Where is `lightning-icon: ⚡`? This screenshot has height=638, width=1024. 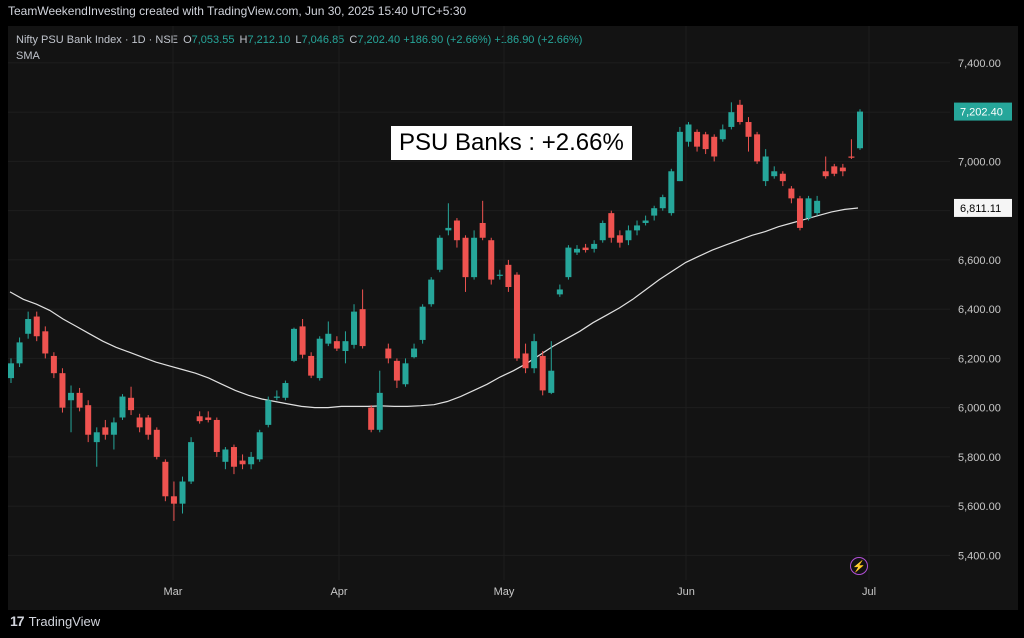 lightning-icon: ⚡ is located at coordinates (859, 566).